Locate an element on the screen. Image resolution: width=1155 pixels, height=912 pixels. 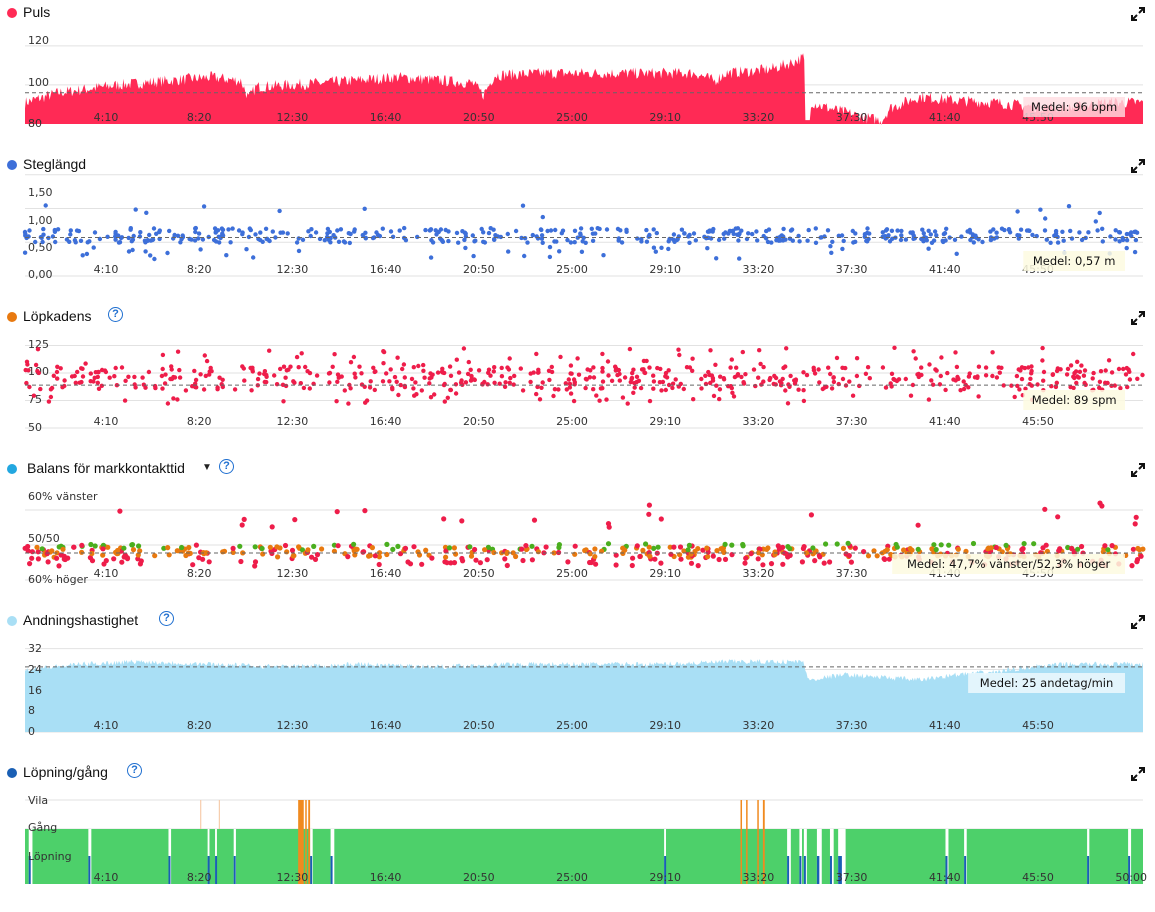
stop-marker is located at coordinates (234, 870).